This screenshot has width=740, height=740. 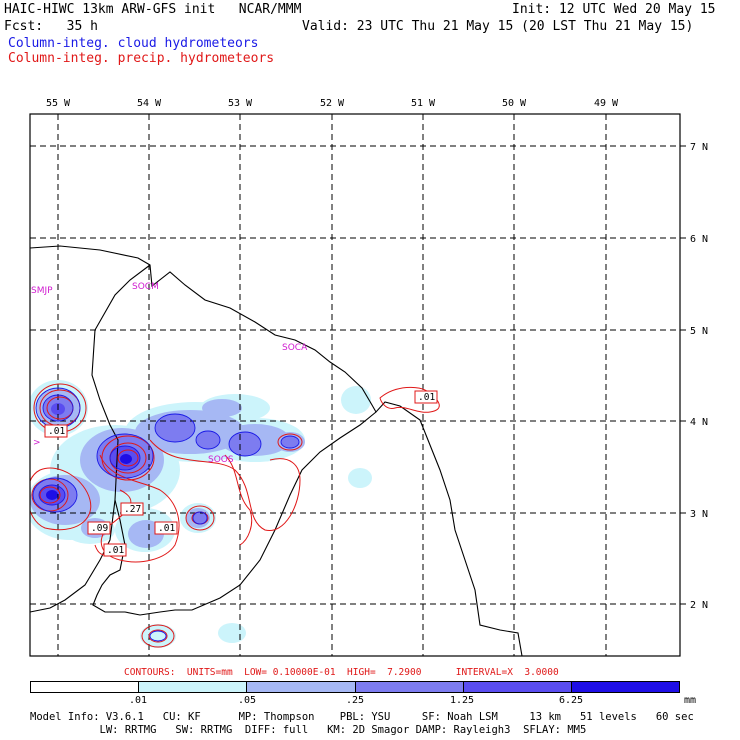 I want to click on station-soca: SOCA, so click(x=295, y=348).